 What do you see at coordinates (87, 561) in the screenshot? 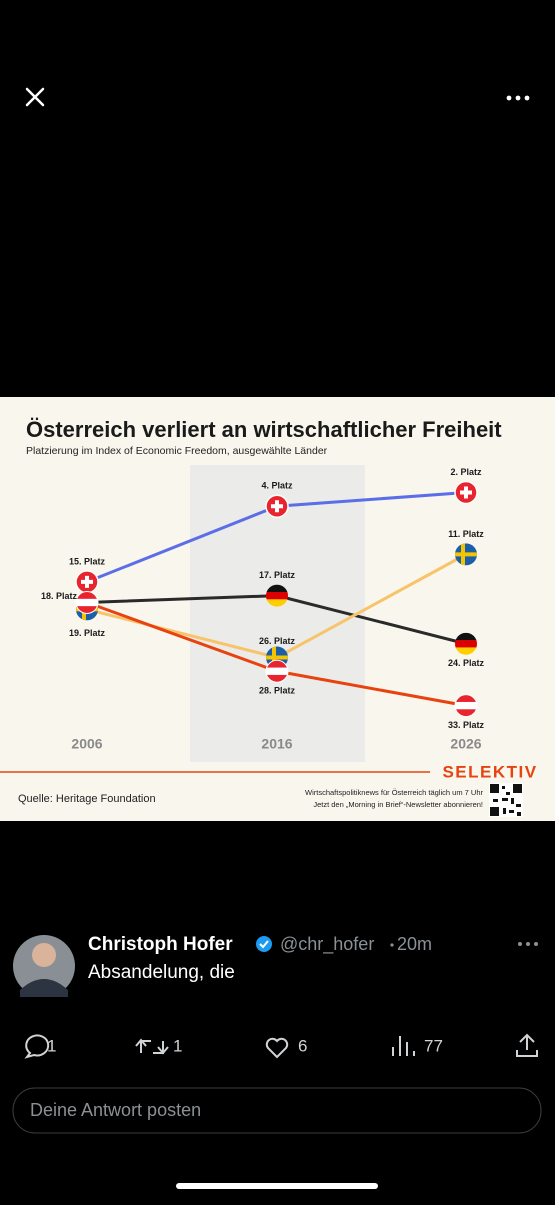
I see `value-label: 15. Platz` at bounding box center [87, 561].